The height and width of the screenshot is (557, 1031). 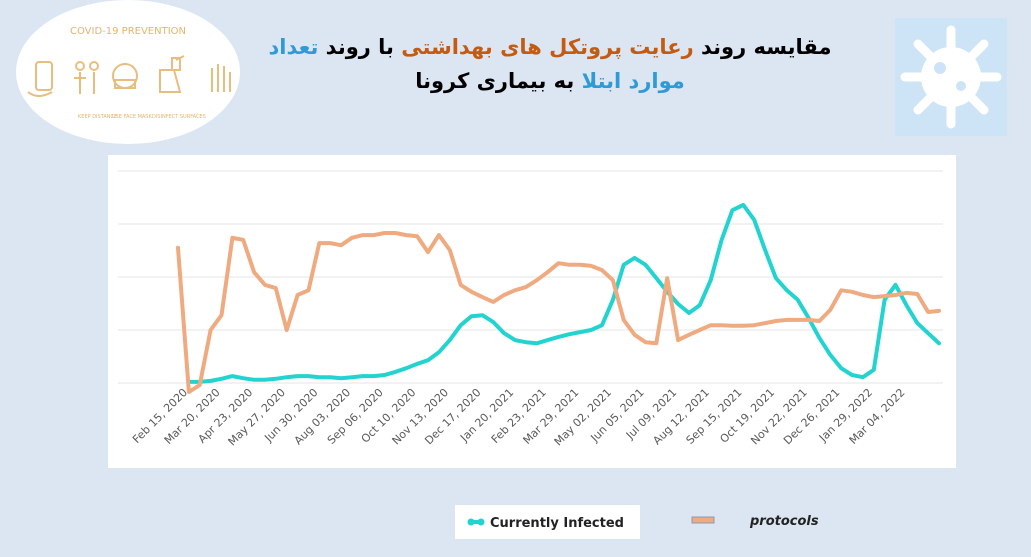 I want to click on image-frame, so click(x=128, y=72).